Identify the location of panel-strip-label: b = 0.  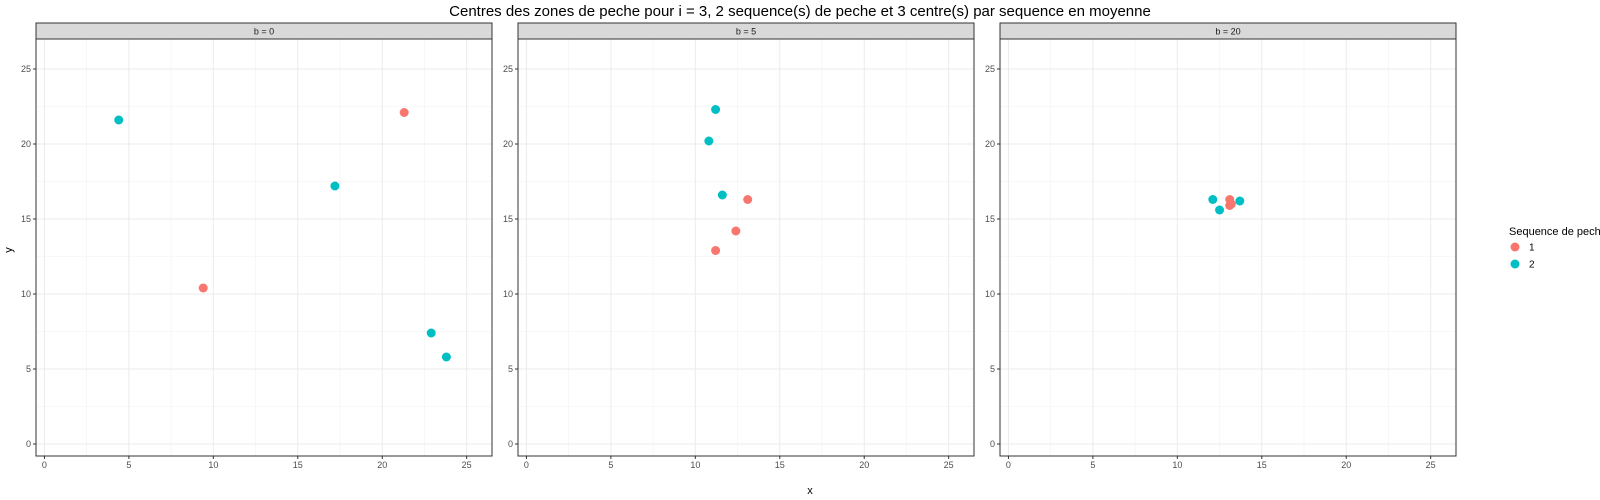
(264, 32).